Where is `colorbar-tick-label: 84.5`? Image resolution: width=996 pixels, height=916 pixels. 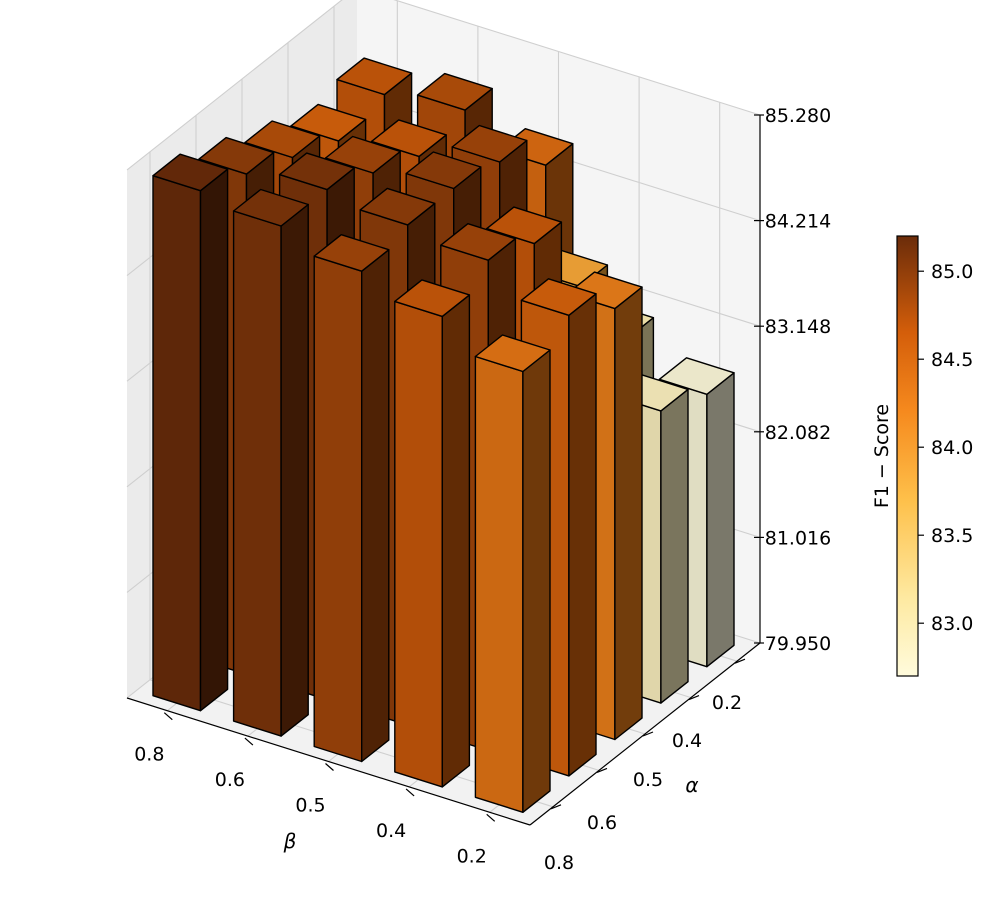
colorbar-tick-label: 84.5 is located at coordinates (952, 360).